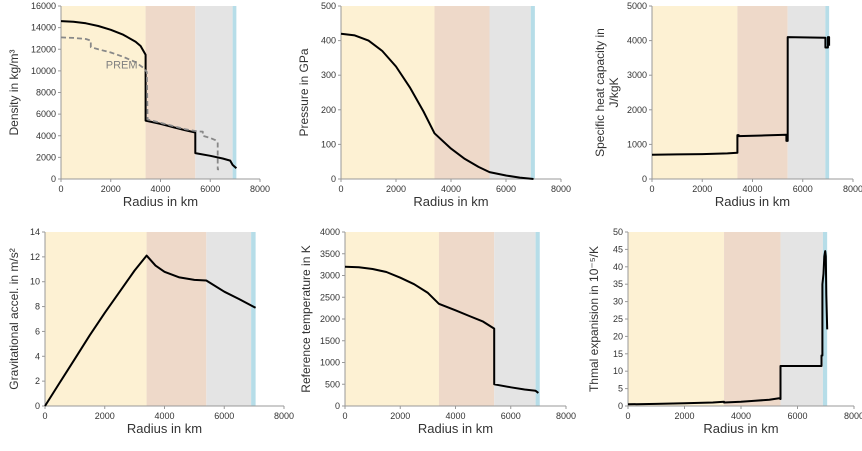  I want to click on y-tick-label: 10000, so click(43, 71).